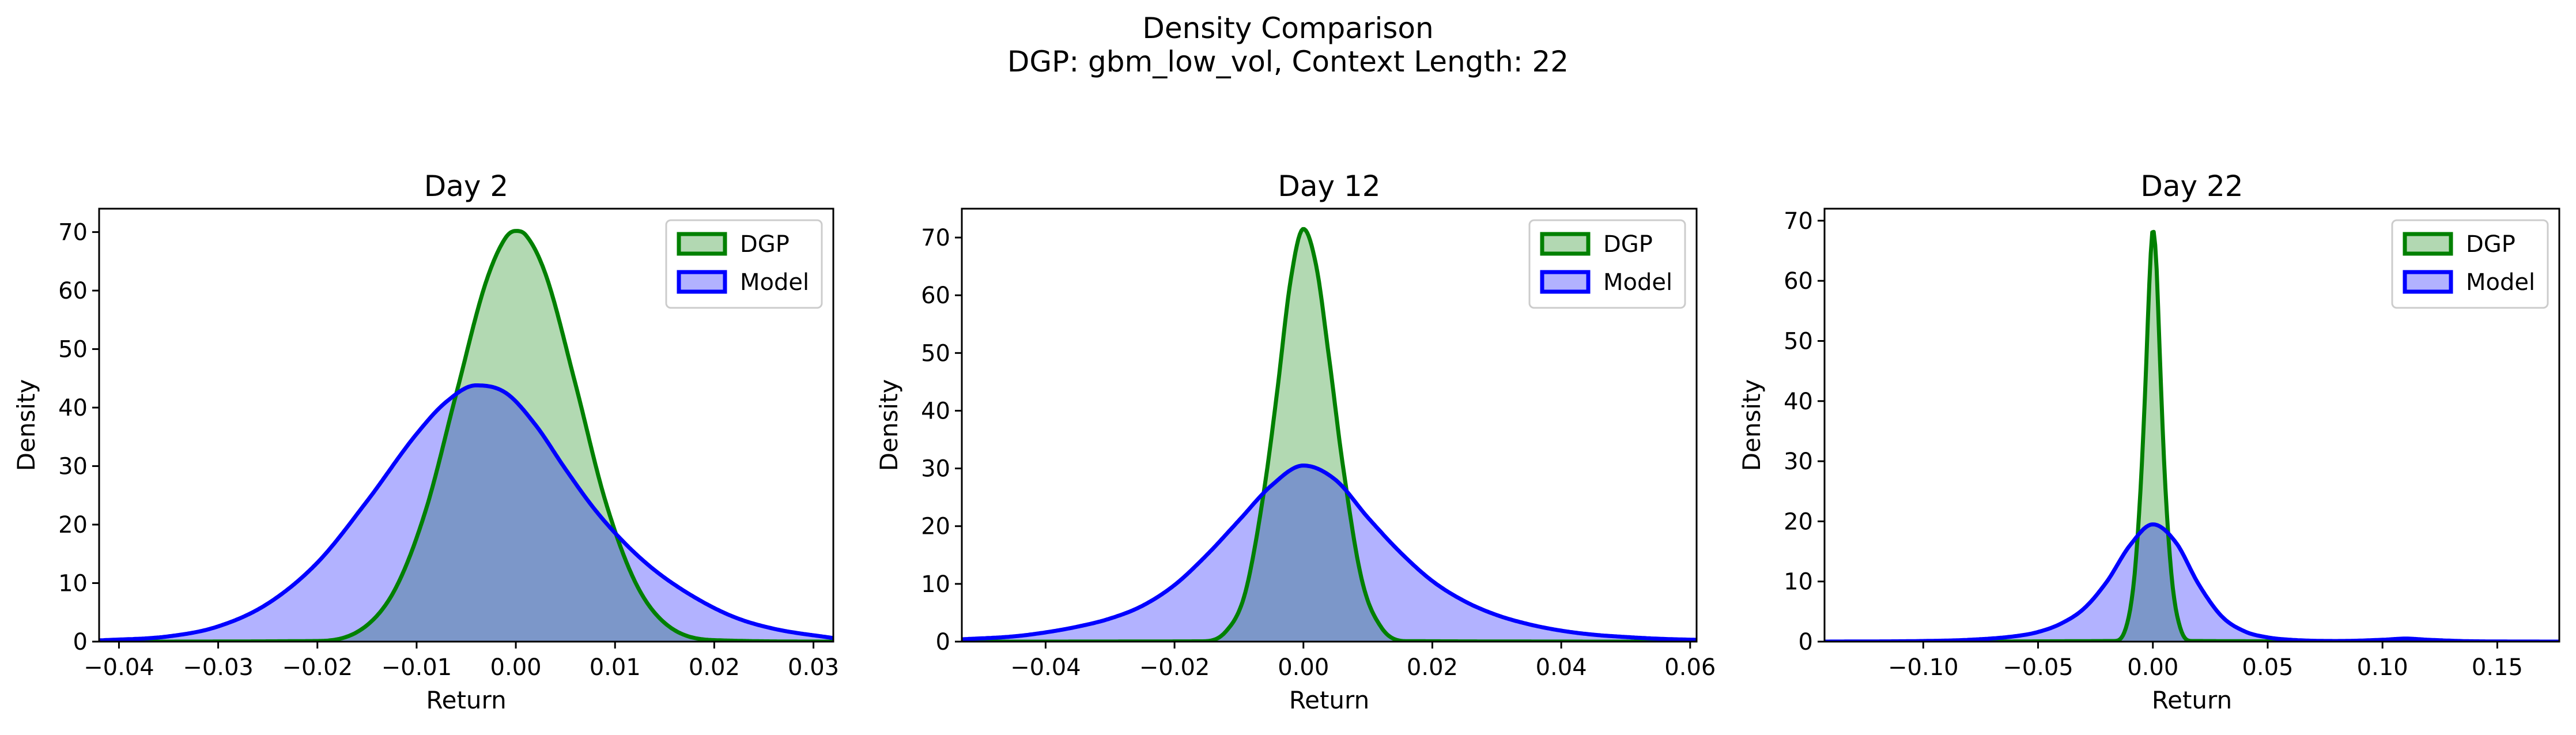 The width and height of the screenshot is (2576, 735). What do you see at coordinates (466, 186) in the screenshot?
I see `subplot-title: Day 2` at bounding box center [466, 186].